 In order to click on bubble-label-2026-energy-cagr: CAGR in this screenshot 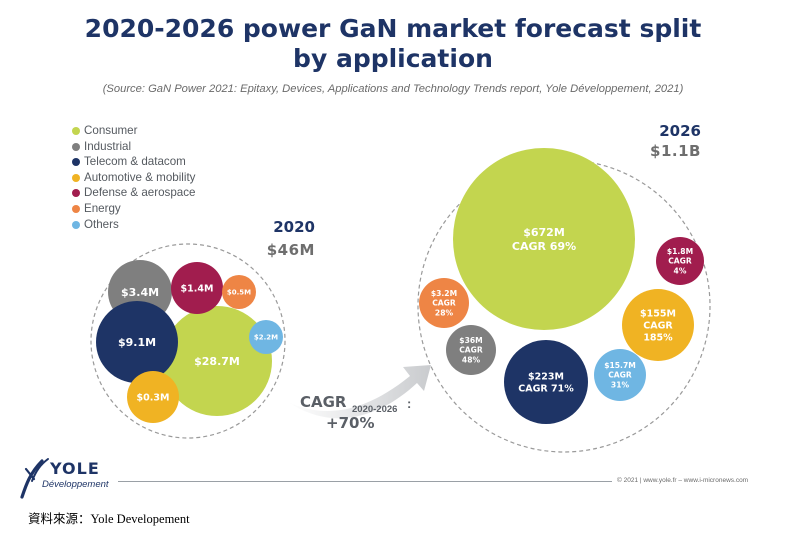, I will do `click(444, 303)`.